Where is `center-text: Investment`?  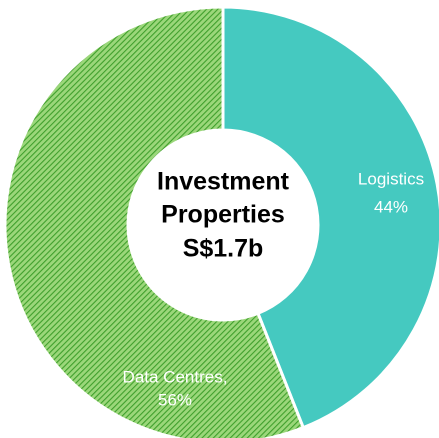 center-text: Investment is located at coordinates (223, 182).